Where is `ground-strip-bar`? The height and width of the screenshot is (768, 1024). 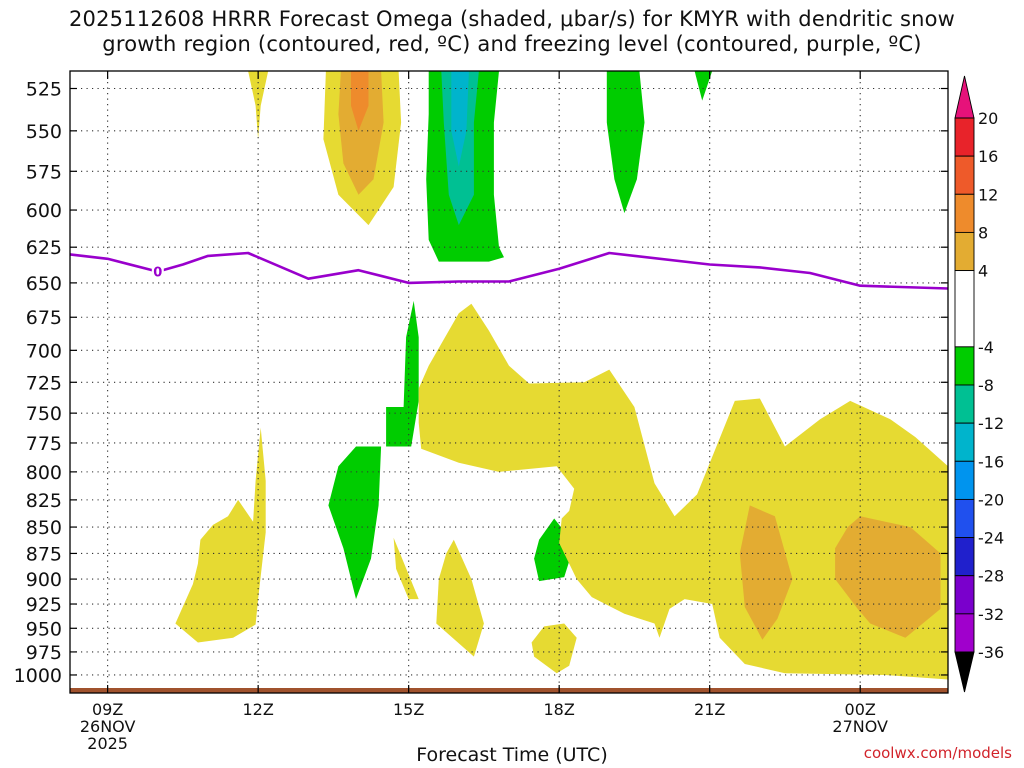 ground-strip-bar is located at coordinates (509, 690).